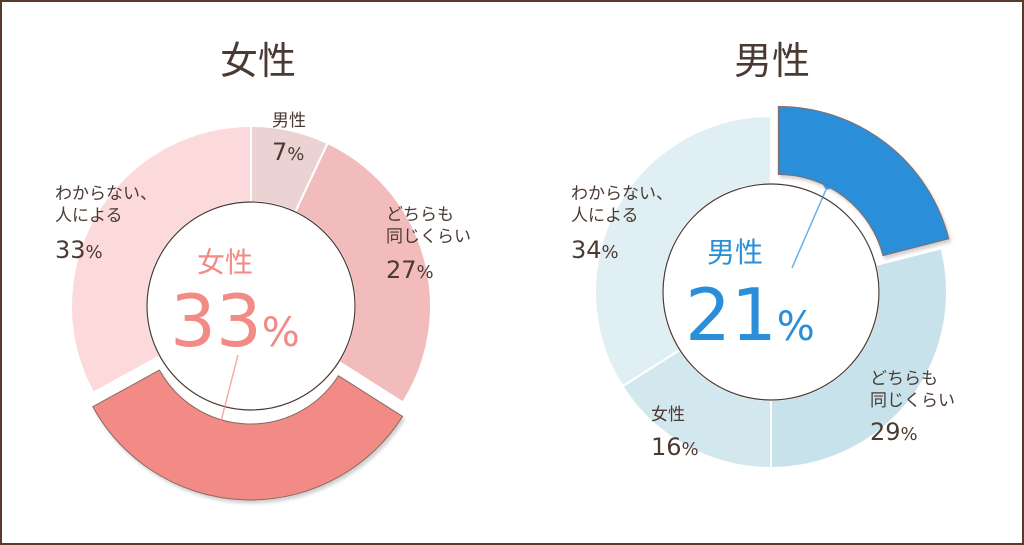 The height and width of the screenshot is (545, 1024). What do you see at coordinates (288, 152) in the screenshot?
I see `slice-value: 7%` at bounding box center [288, 152].